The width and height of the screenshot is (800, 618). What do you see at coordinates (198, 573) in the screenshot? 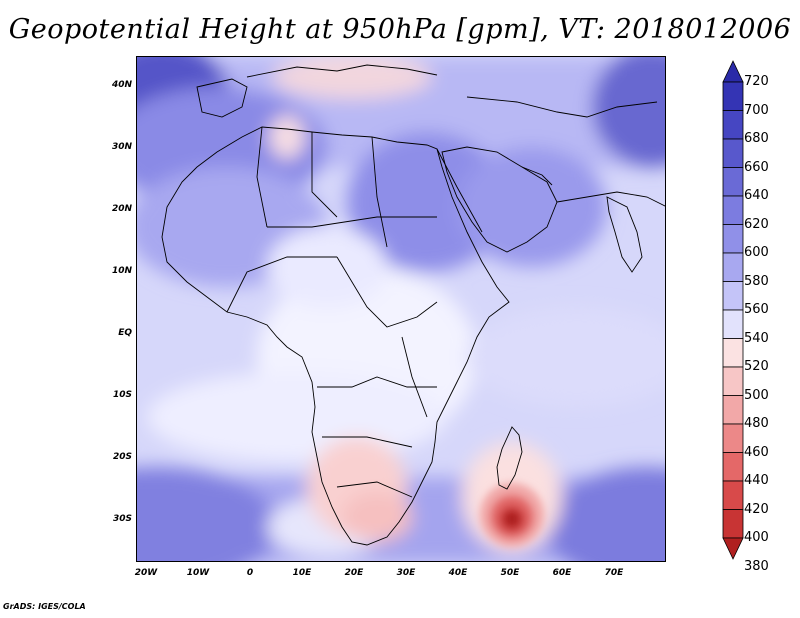
I see `lon-label-10w: 10W` at bounding box center [198, 573].